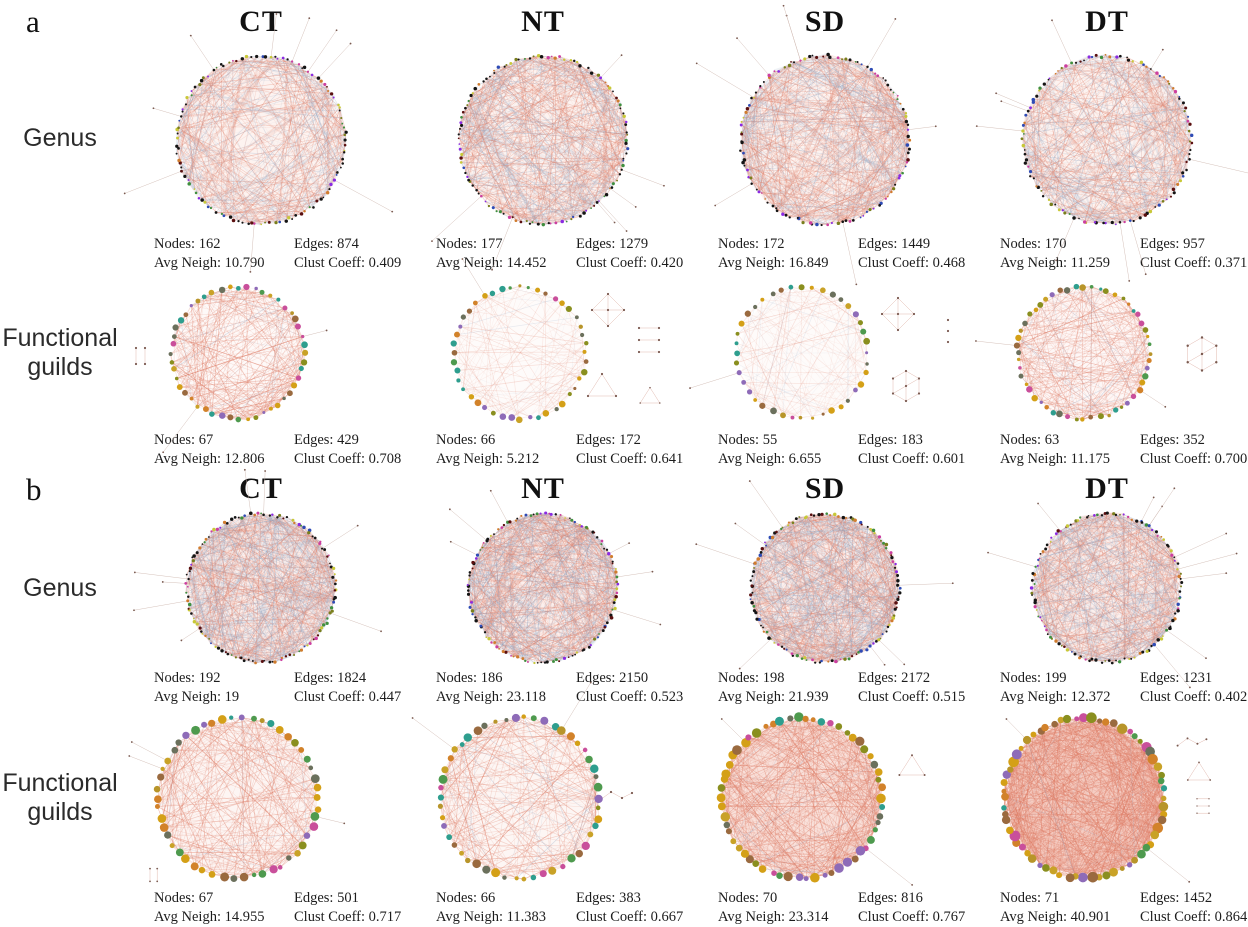  I want to click on network-cell-a-genus-nt, so click(543, 138).